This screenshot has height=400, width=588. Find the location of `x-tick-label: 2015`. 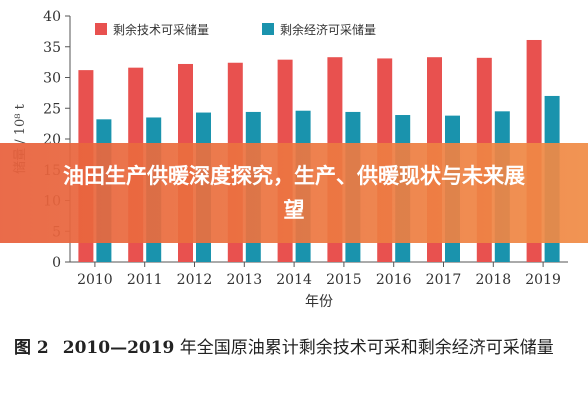

x-tick-label: 2015 is located at coordinates (344, 280).